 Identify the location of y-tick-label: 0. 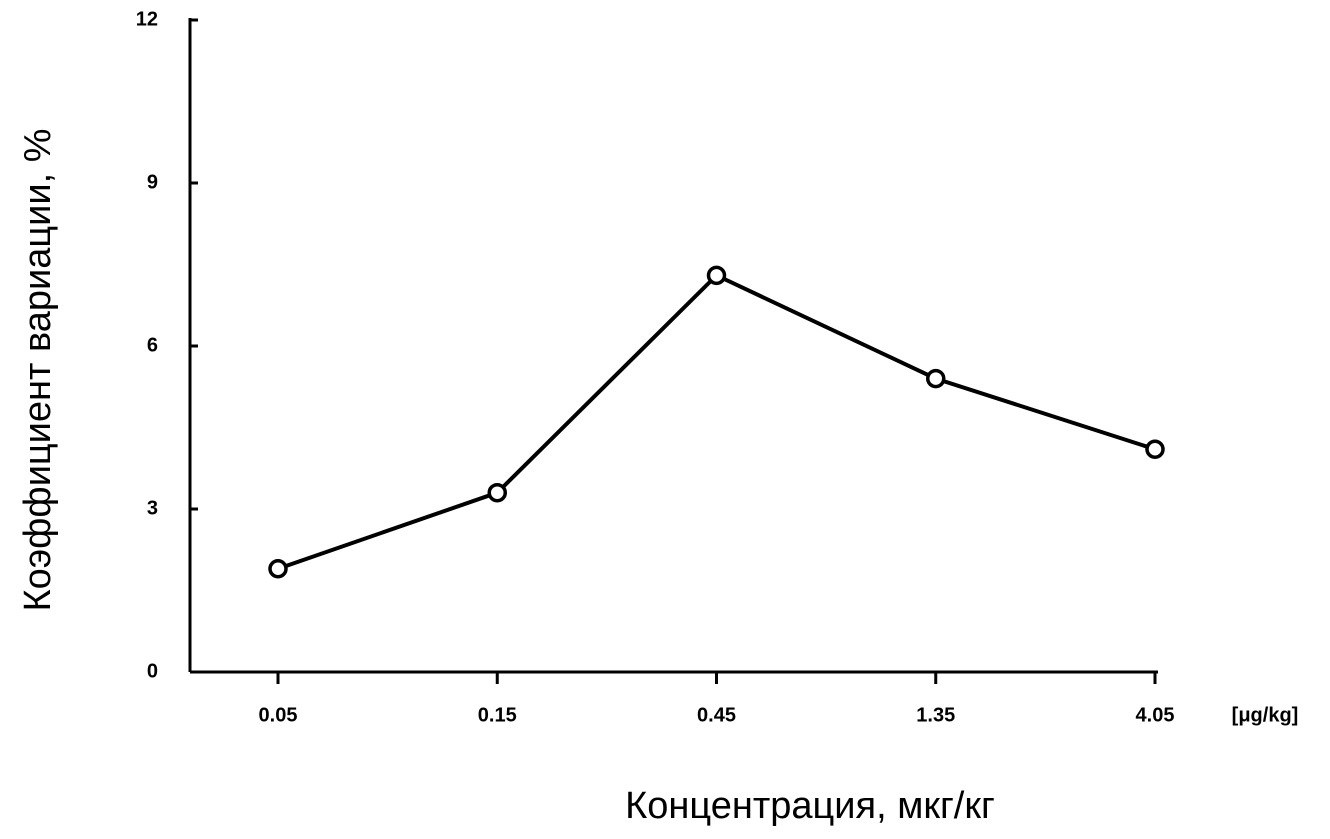
(152, 671).